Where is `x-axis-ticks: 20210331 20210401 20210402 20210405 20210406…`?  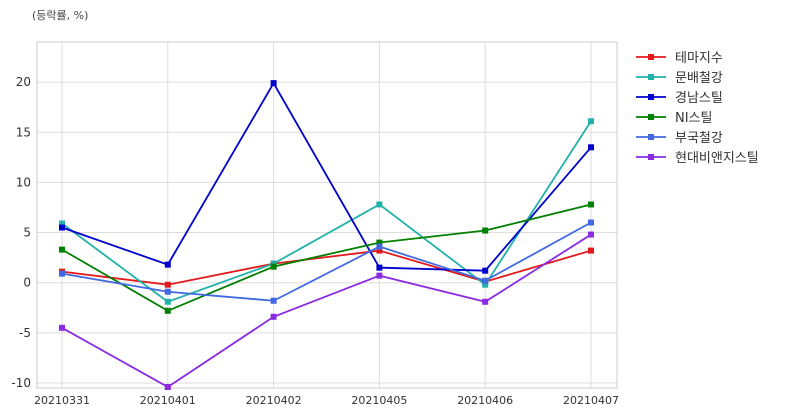
x-axis-ticks: 20210331 20210401 20210402 20210405 20210406… is located at coordinates (326, 400).